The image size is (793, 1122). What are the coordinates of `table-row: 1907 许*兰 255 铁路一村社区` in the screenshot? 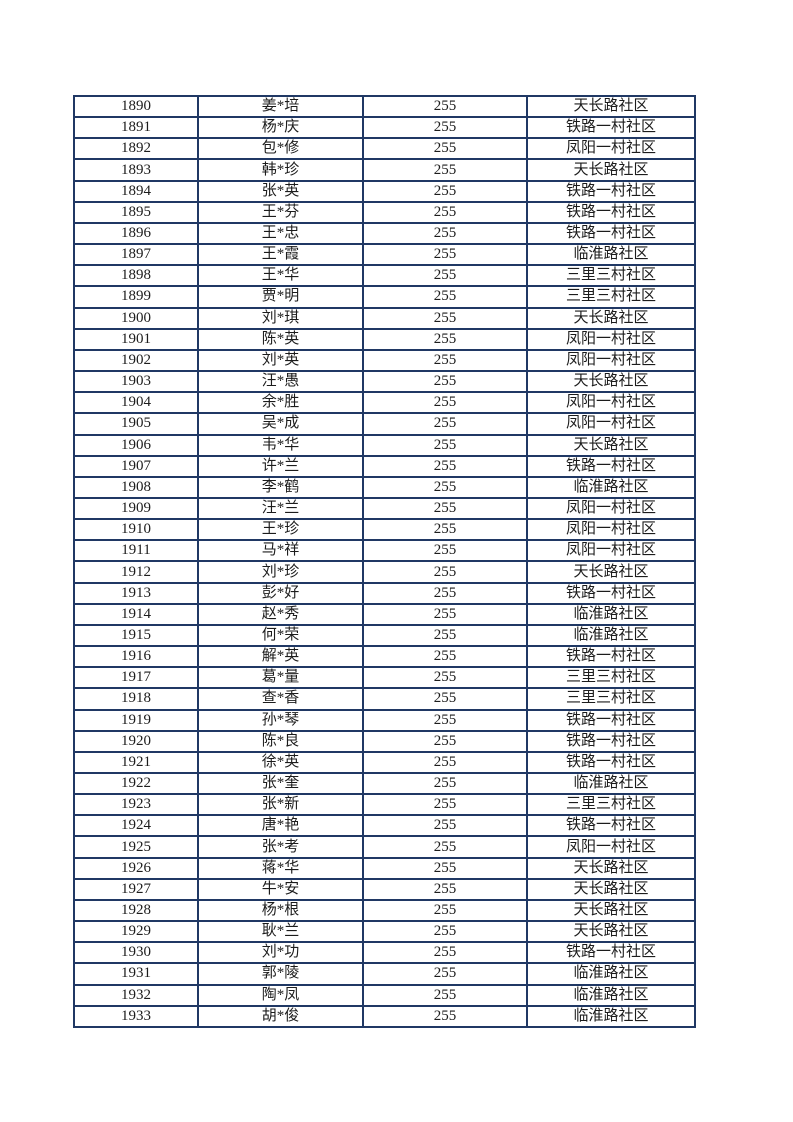 It's located at (384, 466).